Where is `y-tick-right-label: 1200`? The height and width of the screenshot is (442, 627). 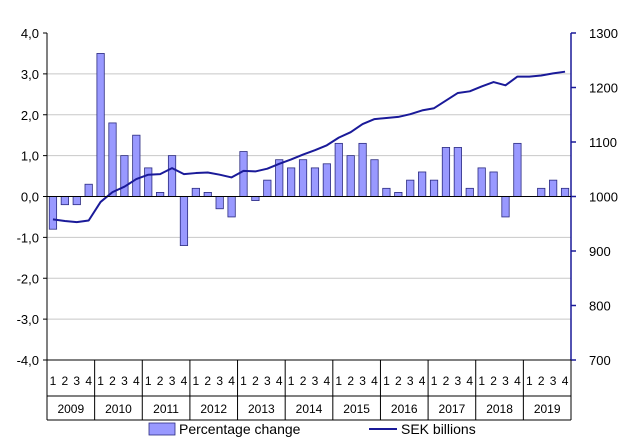
y-tick-right-label: 1200 is located at coordinates (603, 88).